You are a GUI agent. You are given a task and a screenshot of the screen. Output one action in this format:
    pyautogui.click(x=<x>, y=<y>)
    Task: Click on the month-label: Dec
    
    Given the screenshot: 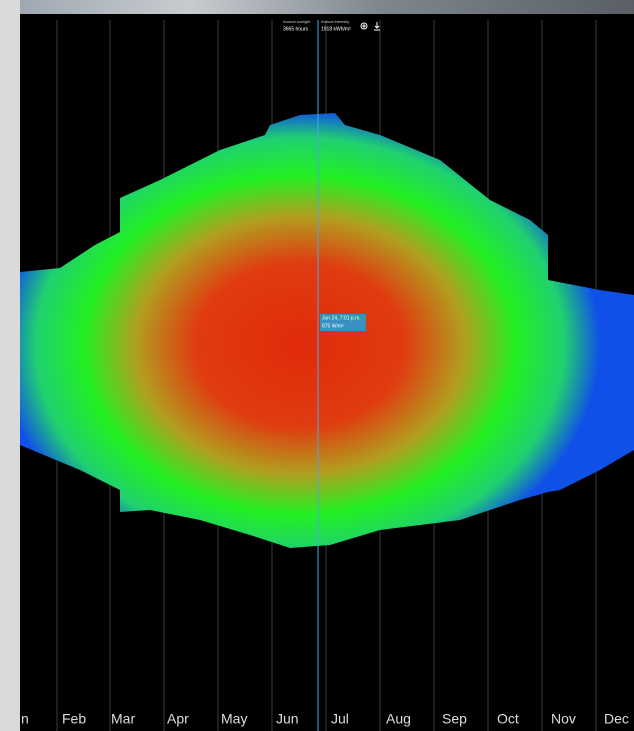 What is the action you would take?
    pyautogui.click(x=616, y=719)
    